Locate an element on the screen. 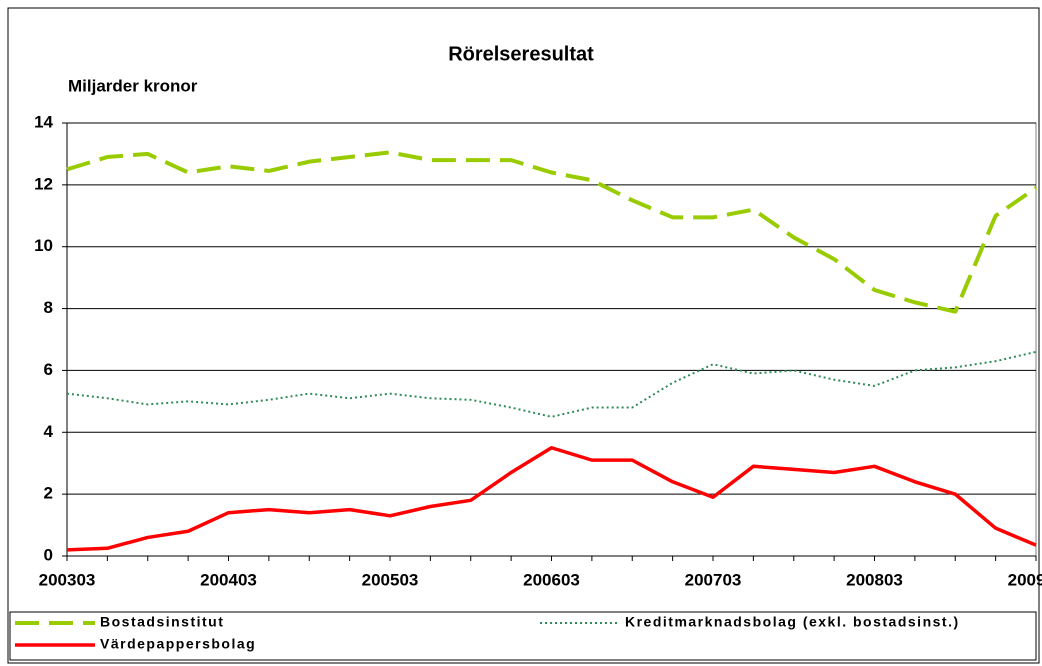  y-tick-label: 4 is located at coordinates (49, 431).